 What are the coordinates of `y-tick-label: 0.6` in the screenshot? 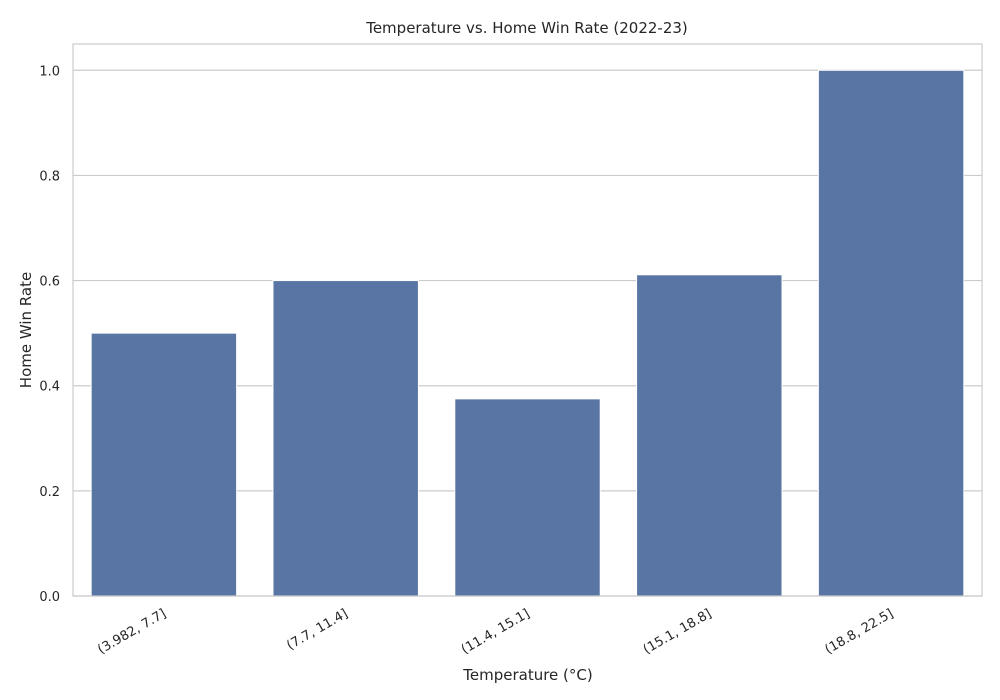 It's located at (49, 282).